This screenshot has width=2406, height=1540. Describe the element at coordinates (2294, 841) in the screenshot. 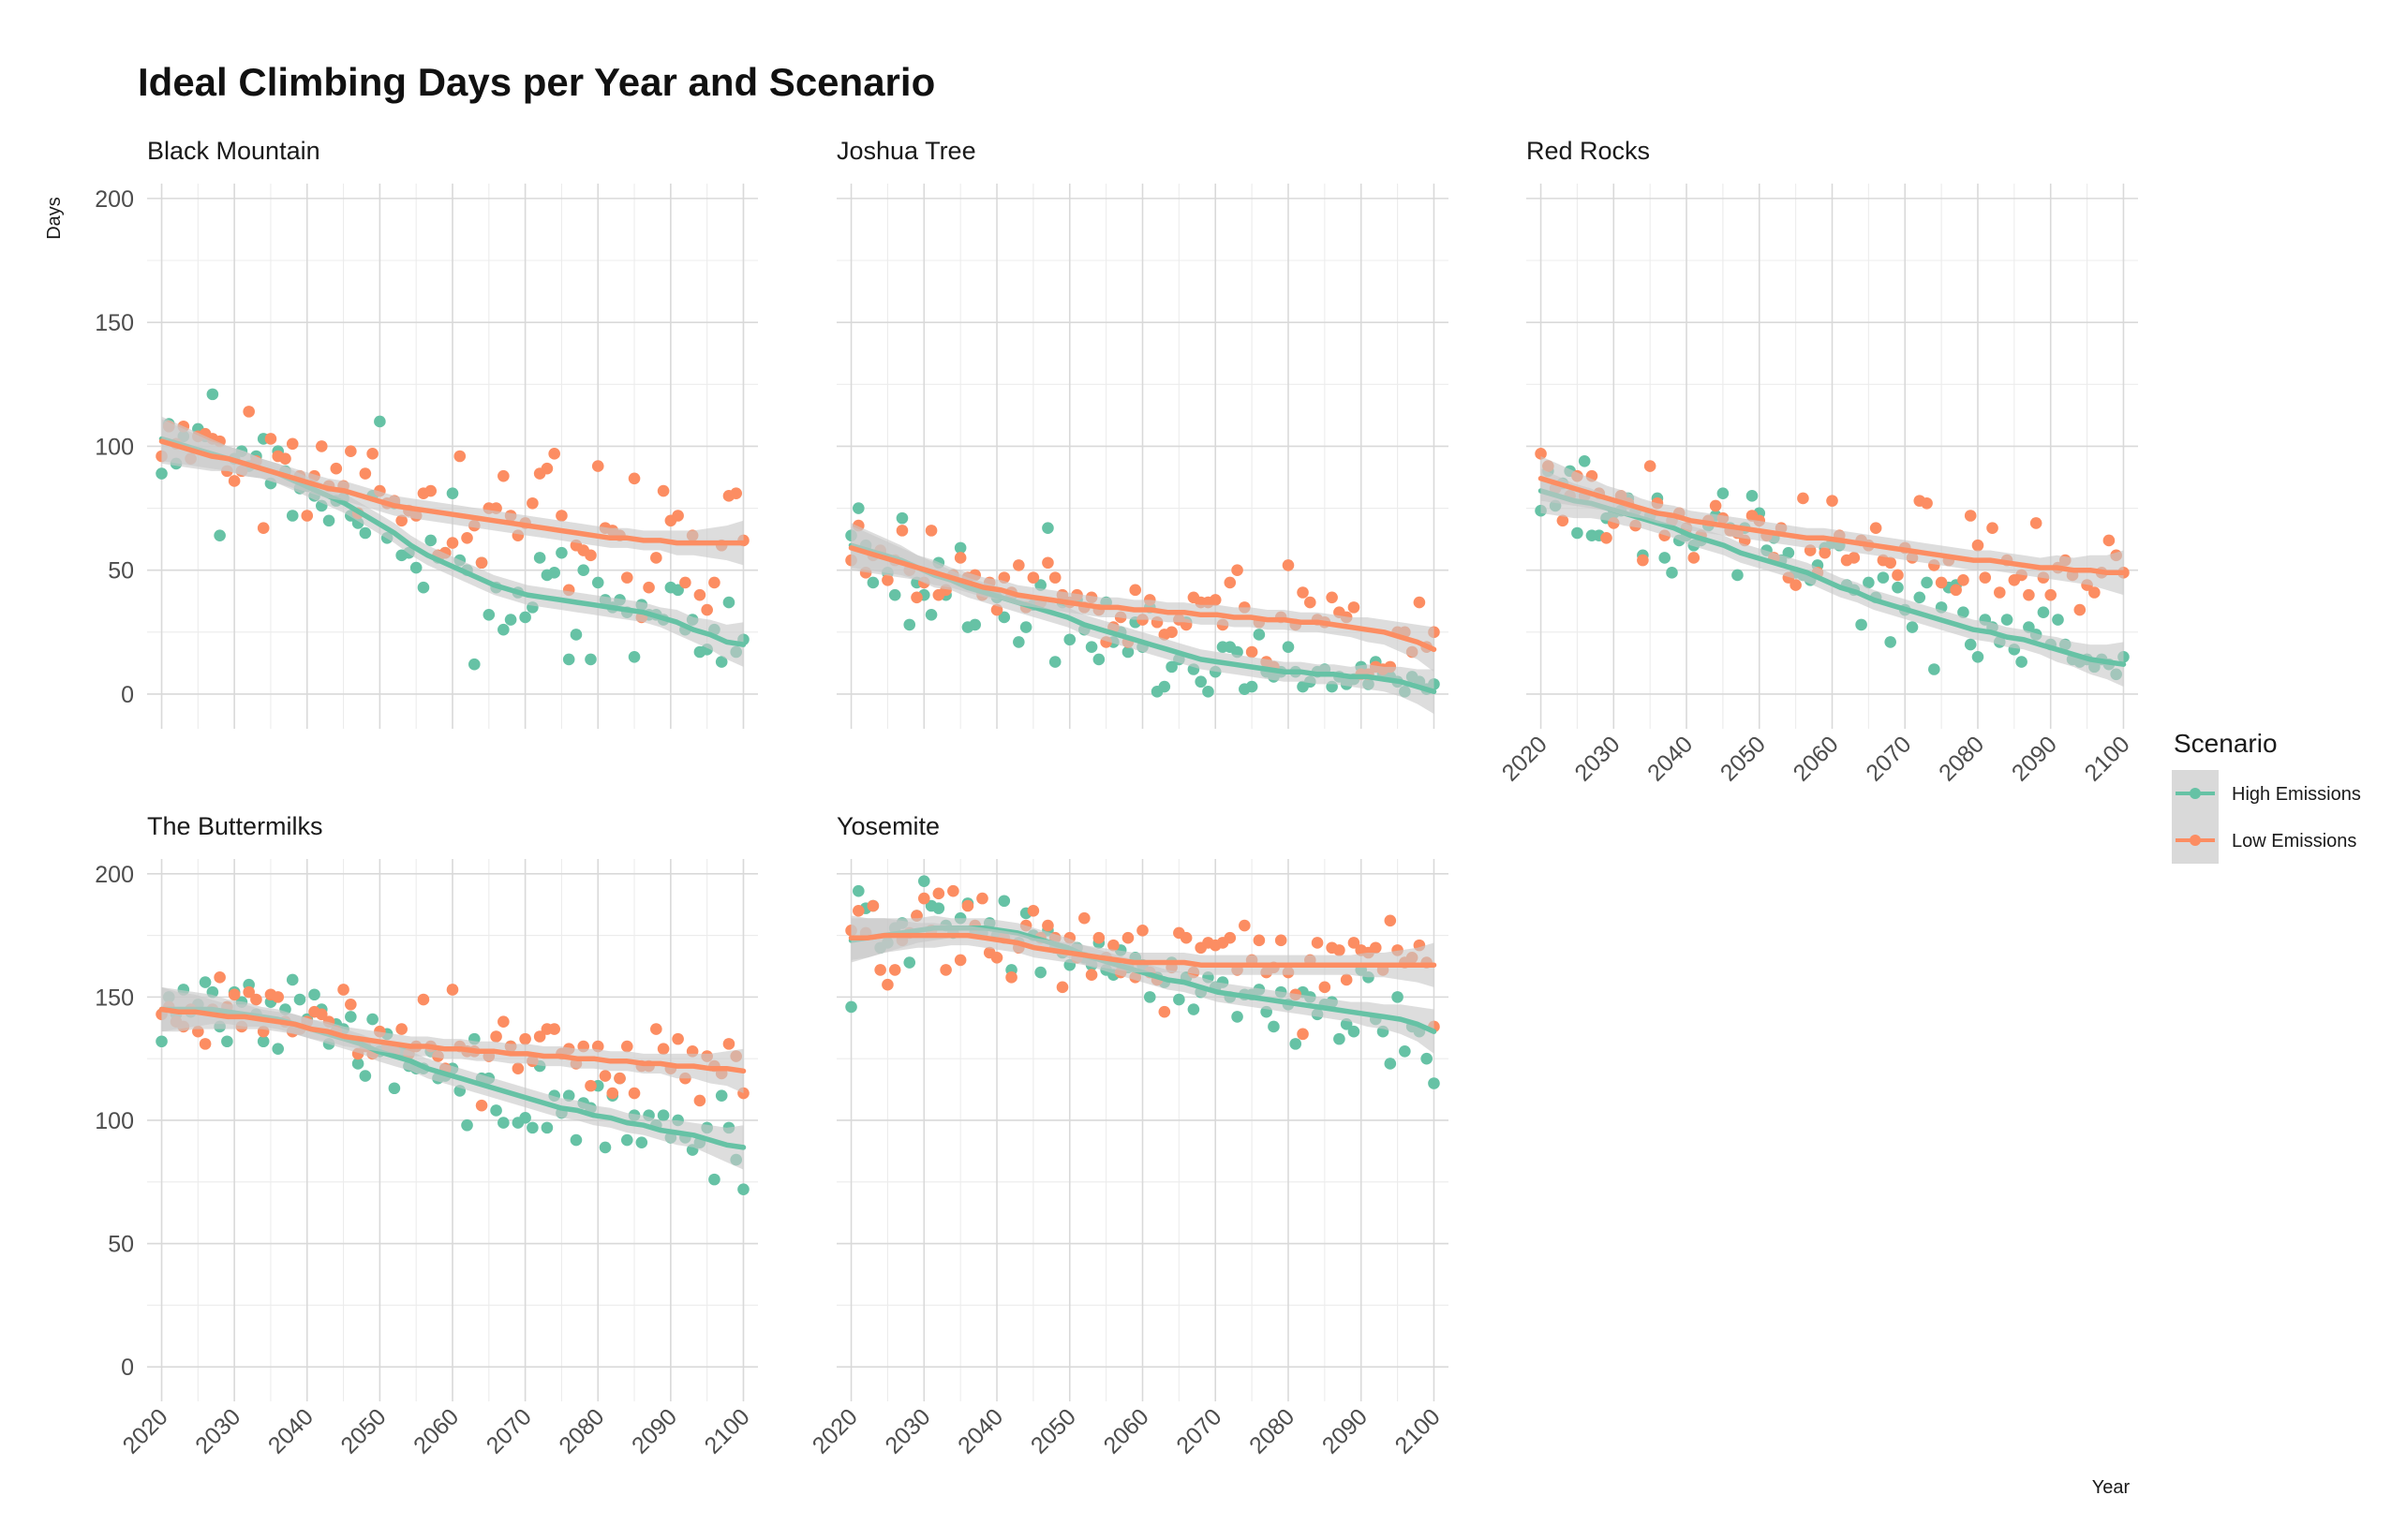

I see `legend-label-low-emissions: Low Emissions` at that location.